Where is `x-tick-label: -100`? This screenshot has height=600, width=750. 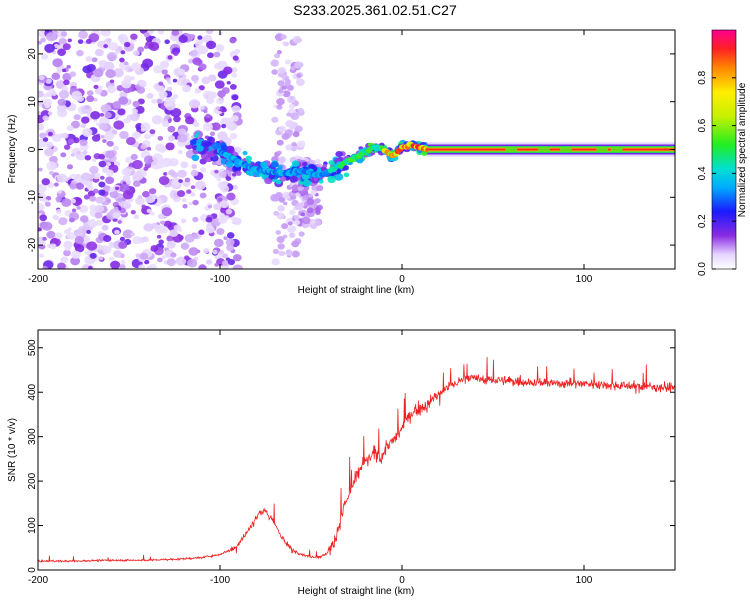
x-tick-label: -100 is located at coordinates (220, 279).